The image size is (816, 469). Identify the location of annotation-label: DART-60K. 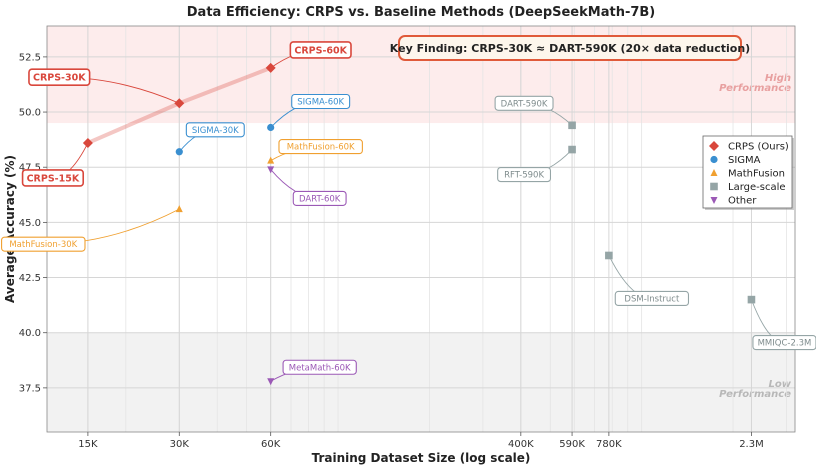
(320, 199).